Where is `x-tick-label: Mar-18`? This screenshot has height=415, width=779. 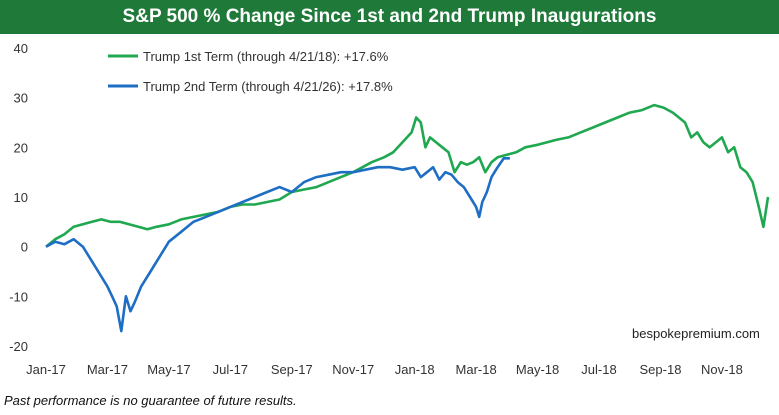
x-tick-label: Mar-18 is located at coordinates (476, 369).